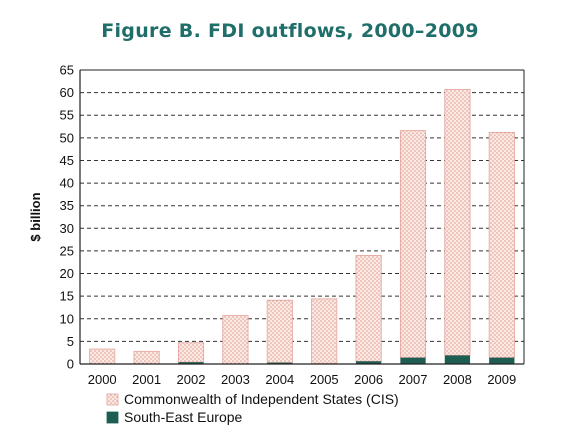 Image resolution: width=580 pixels, height=441 pixels. What do you see at coordinates (146, 379) in the screenshot?
I see `x-tick-label: 2001` at bounding box center [146, 379].